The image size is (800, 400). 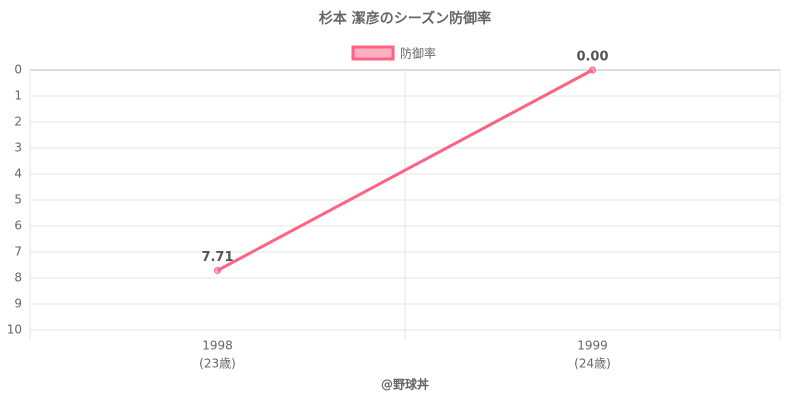 What do you see at coordinates (418, 53) in the screenshot?
I see `legend-label: 防御率` at bounding box center [418, 53].